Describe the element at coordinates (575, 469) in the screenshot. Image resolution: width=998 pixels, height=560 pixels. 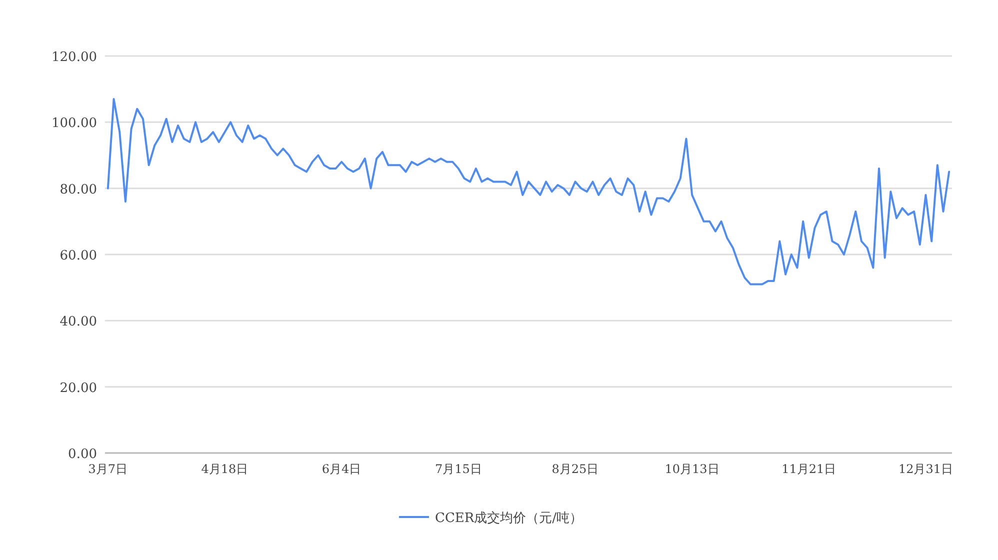
I see `x-tick-label: 8月25日` at that location.